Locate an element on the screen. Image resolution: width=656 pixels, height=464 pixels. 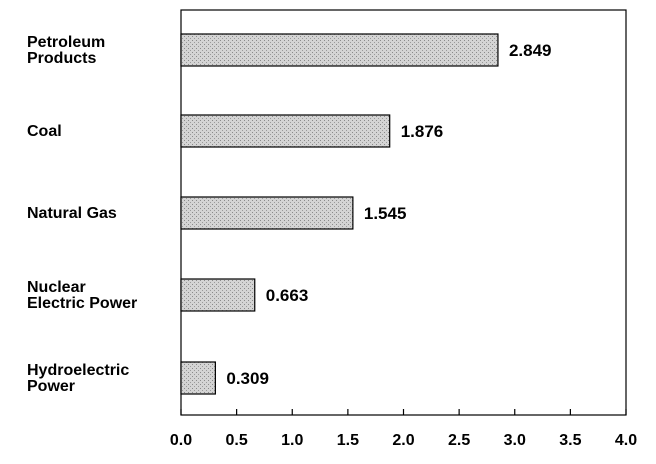
x-tick-label: 1.0 is located at coordinates (292, 440).